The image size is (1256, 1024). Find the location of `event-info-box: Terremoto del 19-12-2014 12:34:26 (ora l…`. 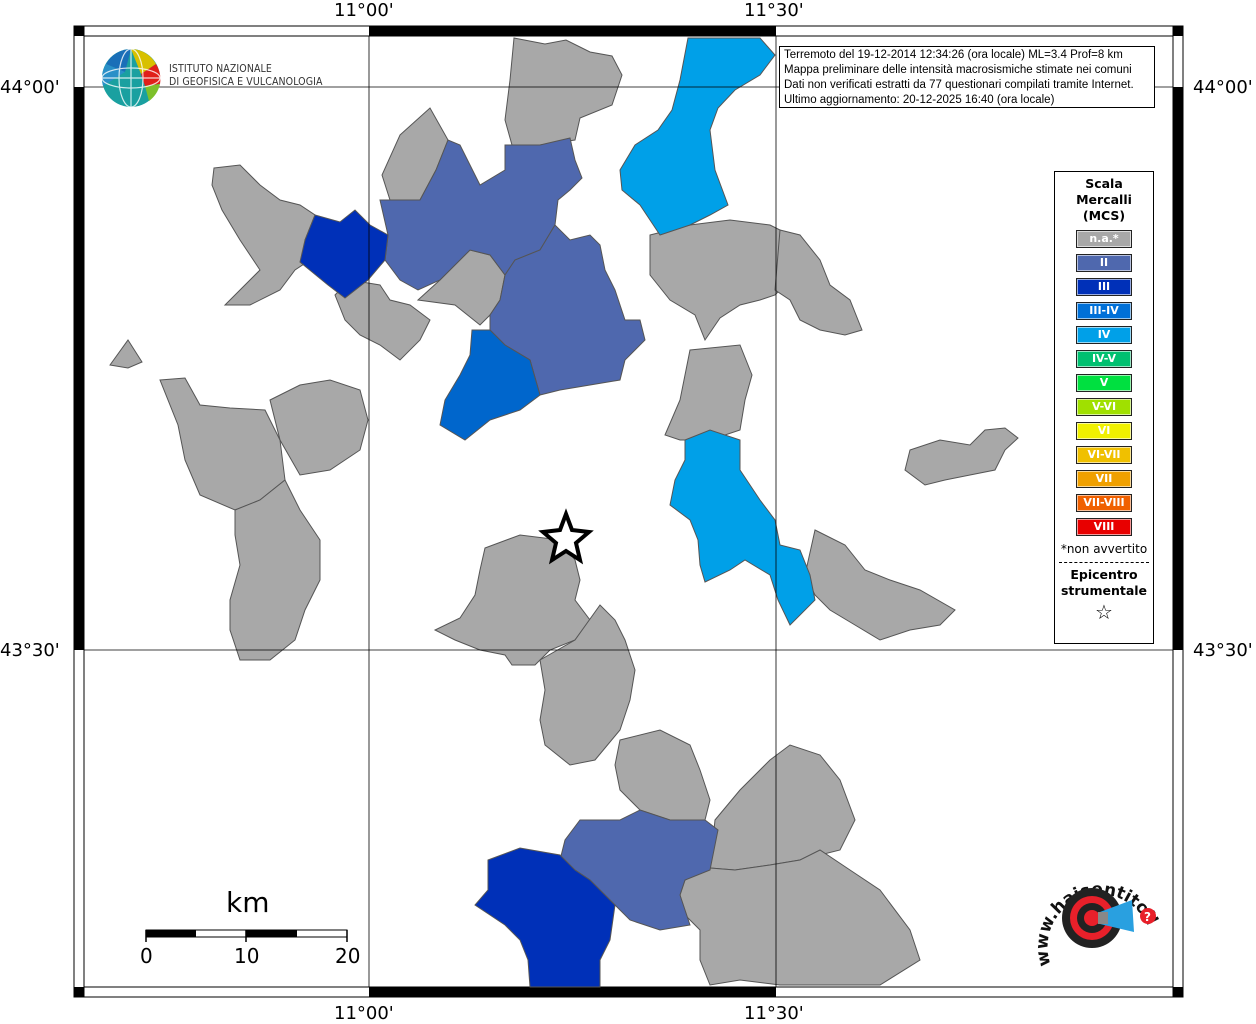

event-info-box: Terremoto del 19-12-2014 12:34:26 (ora l… is located at coordinates (967, 77).